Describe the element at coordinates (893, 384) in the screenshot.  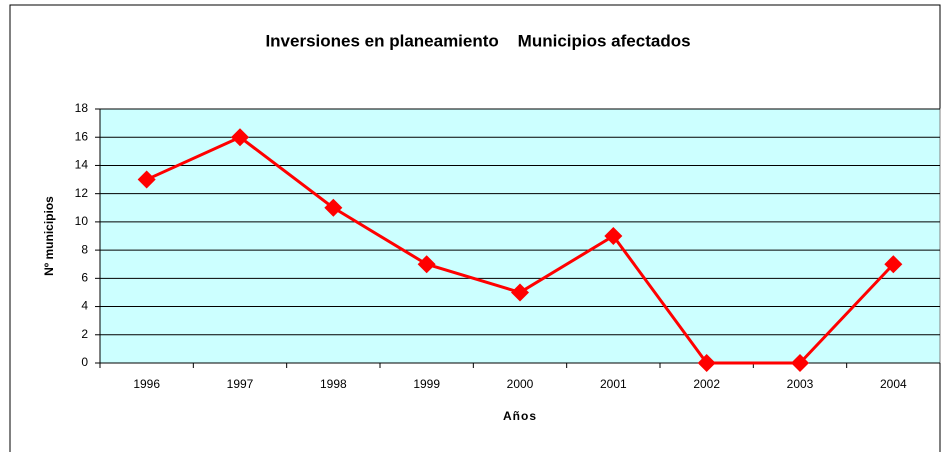
I see `x-tick-label: 2004` at that location.